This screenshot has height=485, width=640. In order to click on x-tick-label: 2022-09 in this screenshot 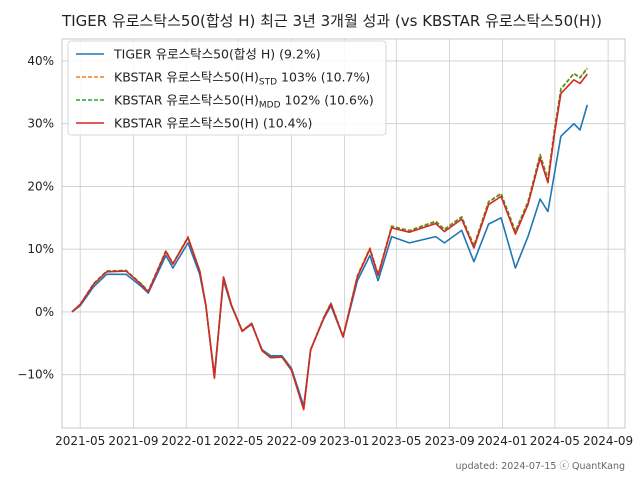, I will do `click(291, 441)`.